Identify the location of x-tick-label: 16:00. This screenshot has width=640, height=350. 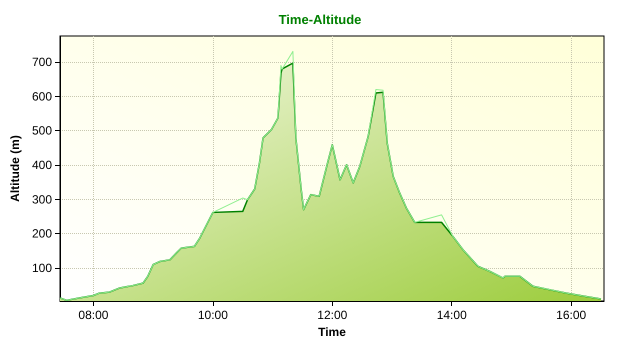
(571, 315).